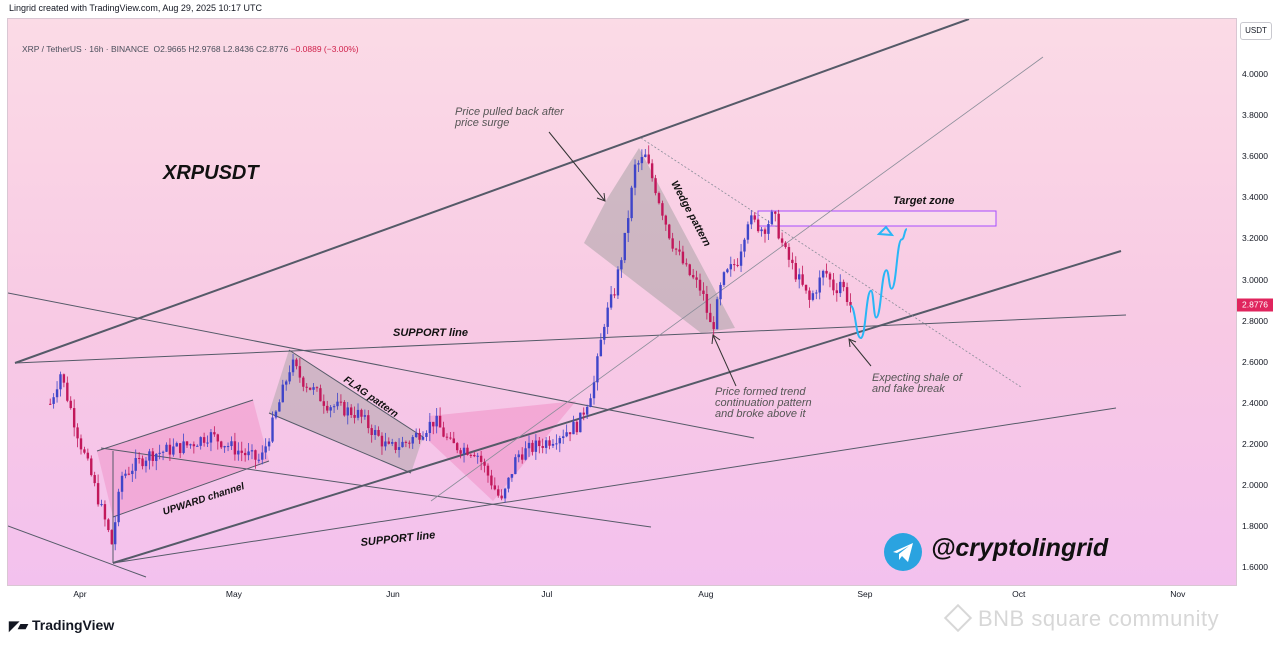  I want to click on bottom-left-line, so click(77, 551).